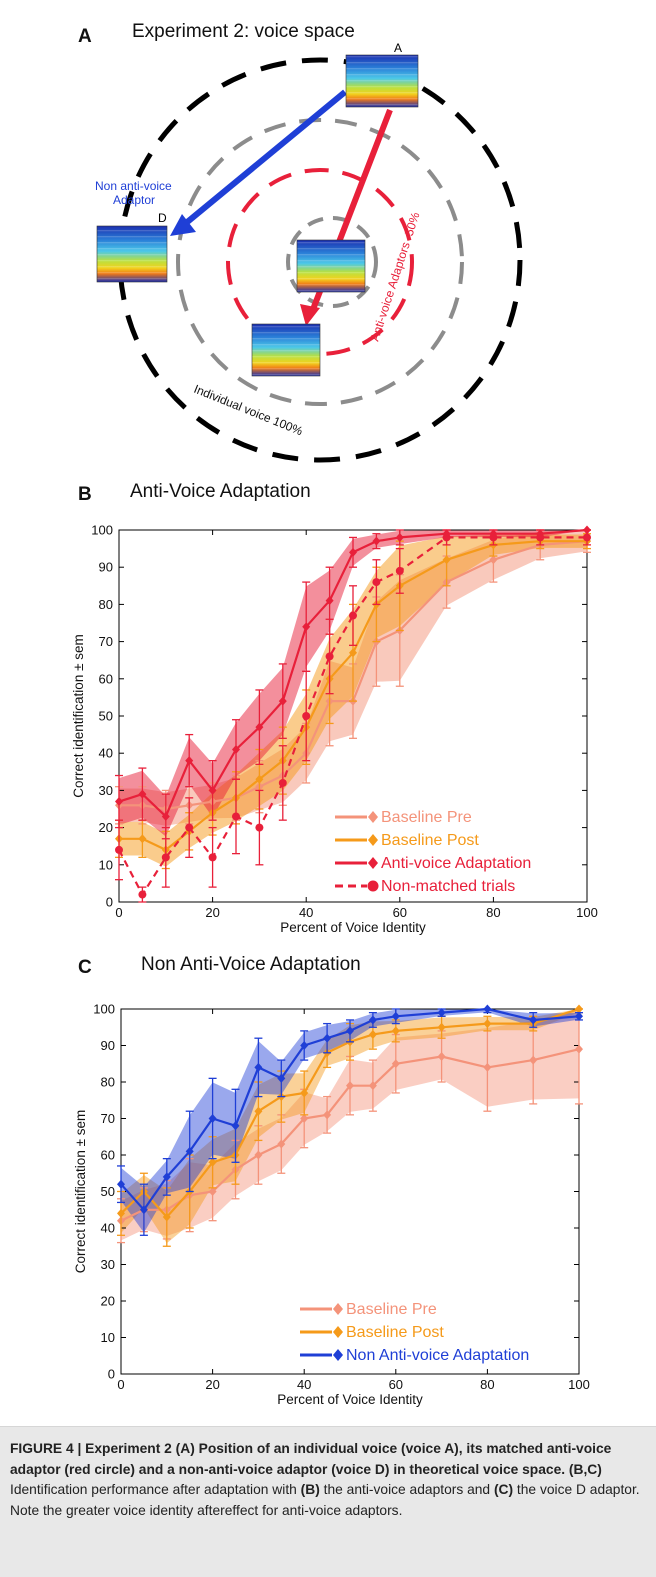 Image resolution: width=656 pixels, height=1577 pixels. What do you see at coordinates (183, 225) in the screenshot?
I see `blue-arrowhead` at bounding box center [183, 225].